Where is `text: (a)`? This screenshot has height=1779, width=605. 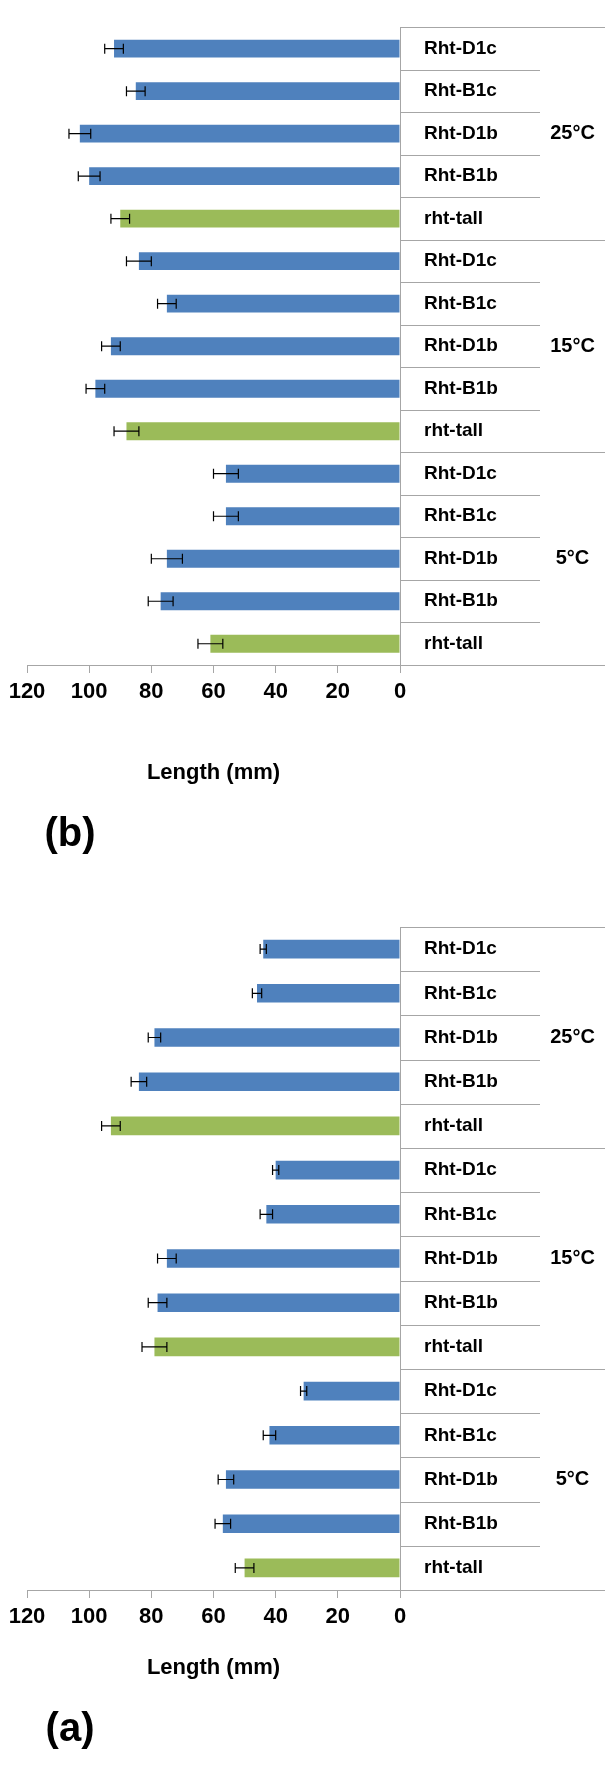 text: (a) is located at coordinates (70, 1727).